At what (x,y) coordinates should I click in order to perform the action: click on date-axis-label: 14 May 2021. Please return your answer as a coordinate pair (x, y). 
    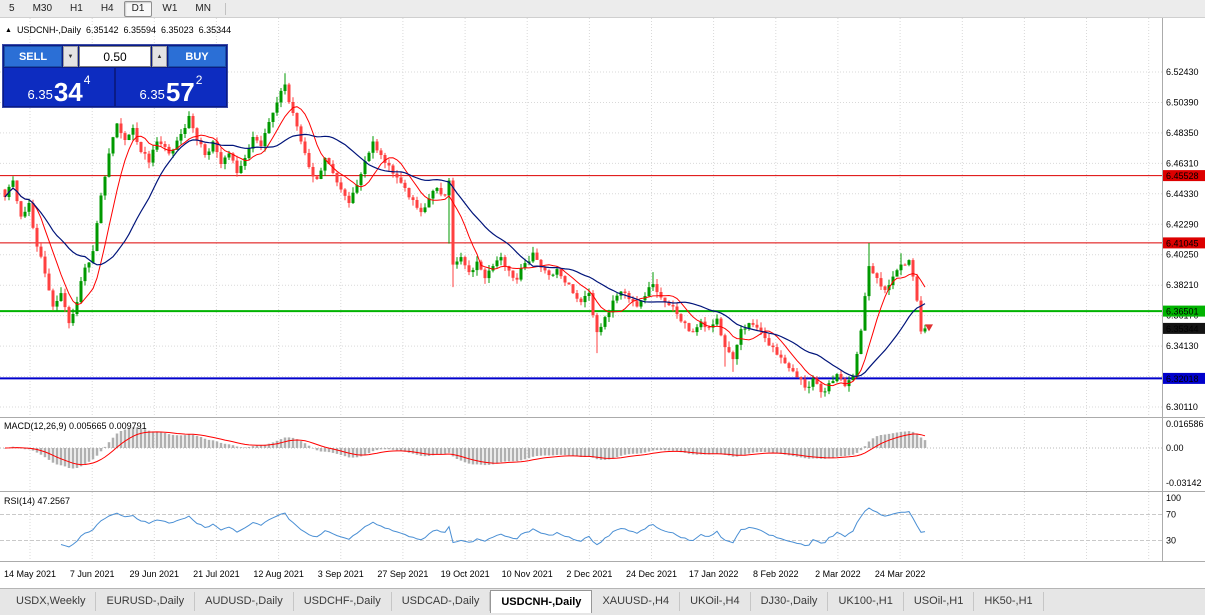
    Looking at the image, I should click on (30, 574).